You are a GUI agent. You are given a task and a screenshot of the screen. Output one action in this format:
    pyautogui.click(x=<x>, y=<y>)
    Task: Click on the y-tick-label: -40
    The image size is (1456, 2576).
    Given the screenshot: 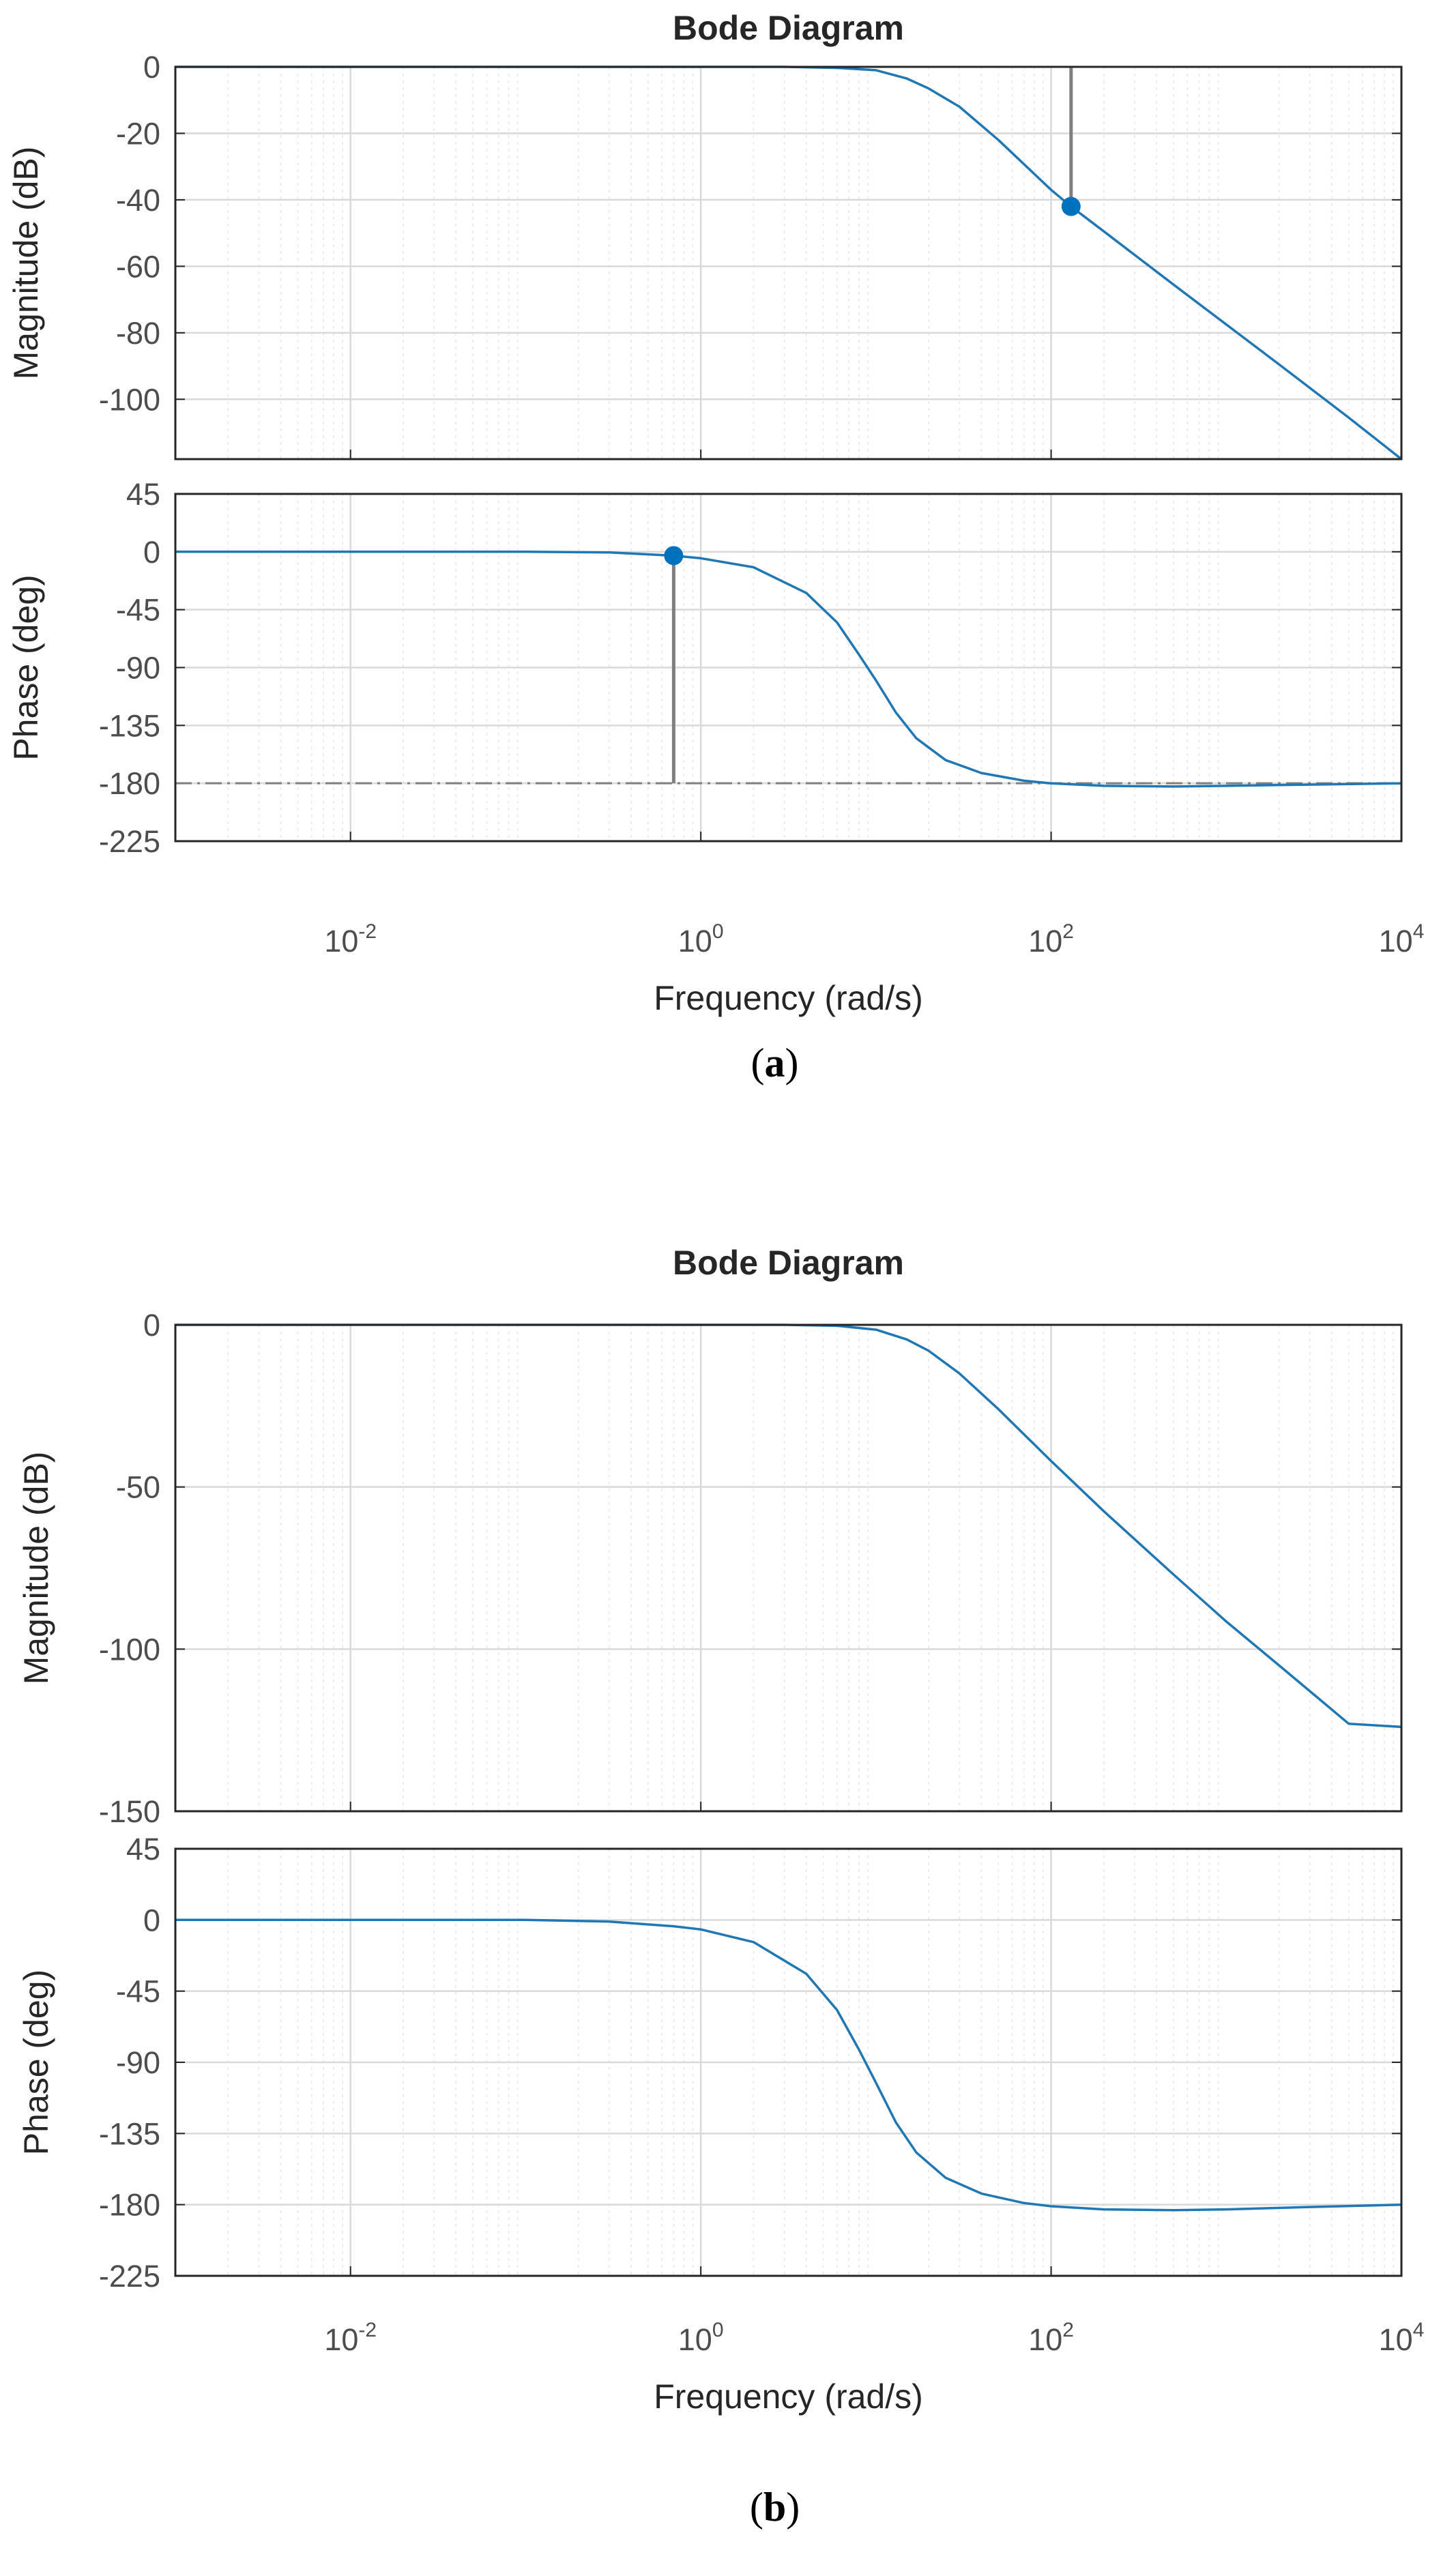 What is the action you would take?
    pyautogui.click(x=138, y=200)
    